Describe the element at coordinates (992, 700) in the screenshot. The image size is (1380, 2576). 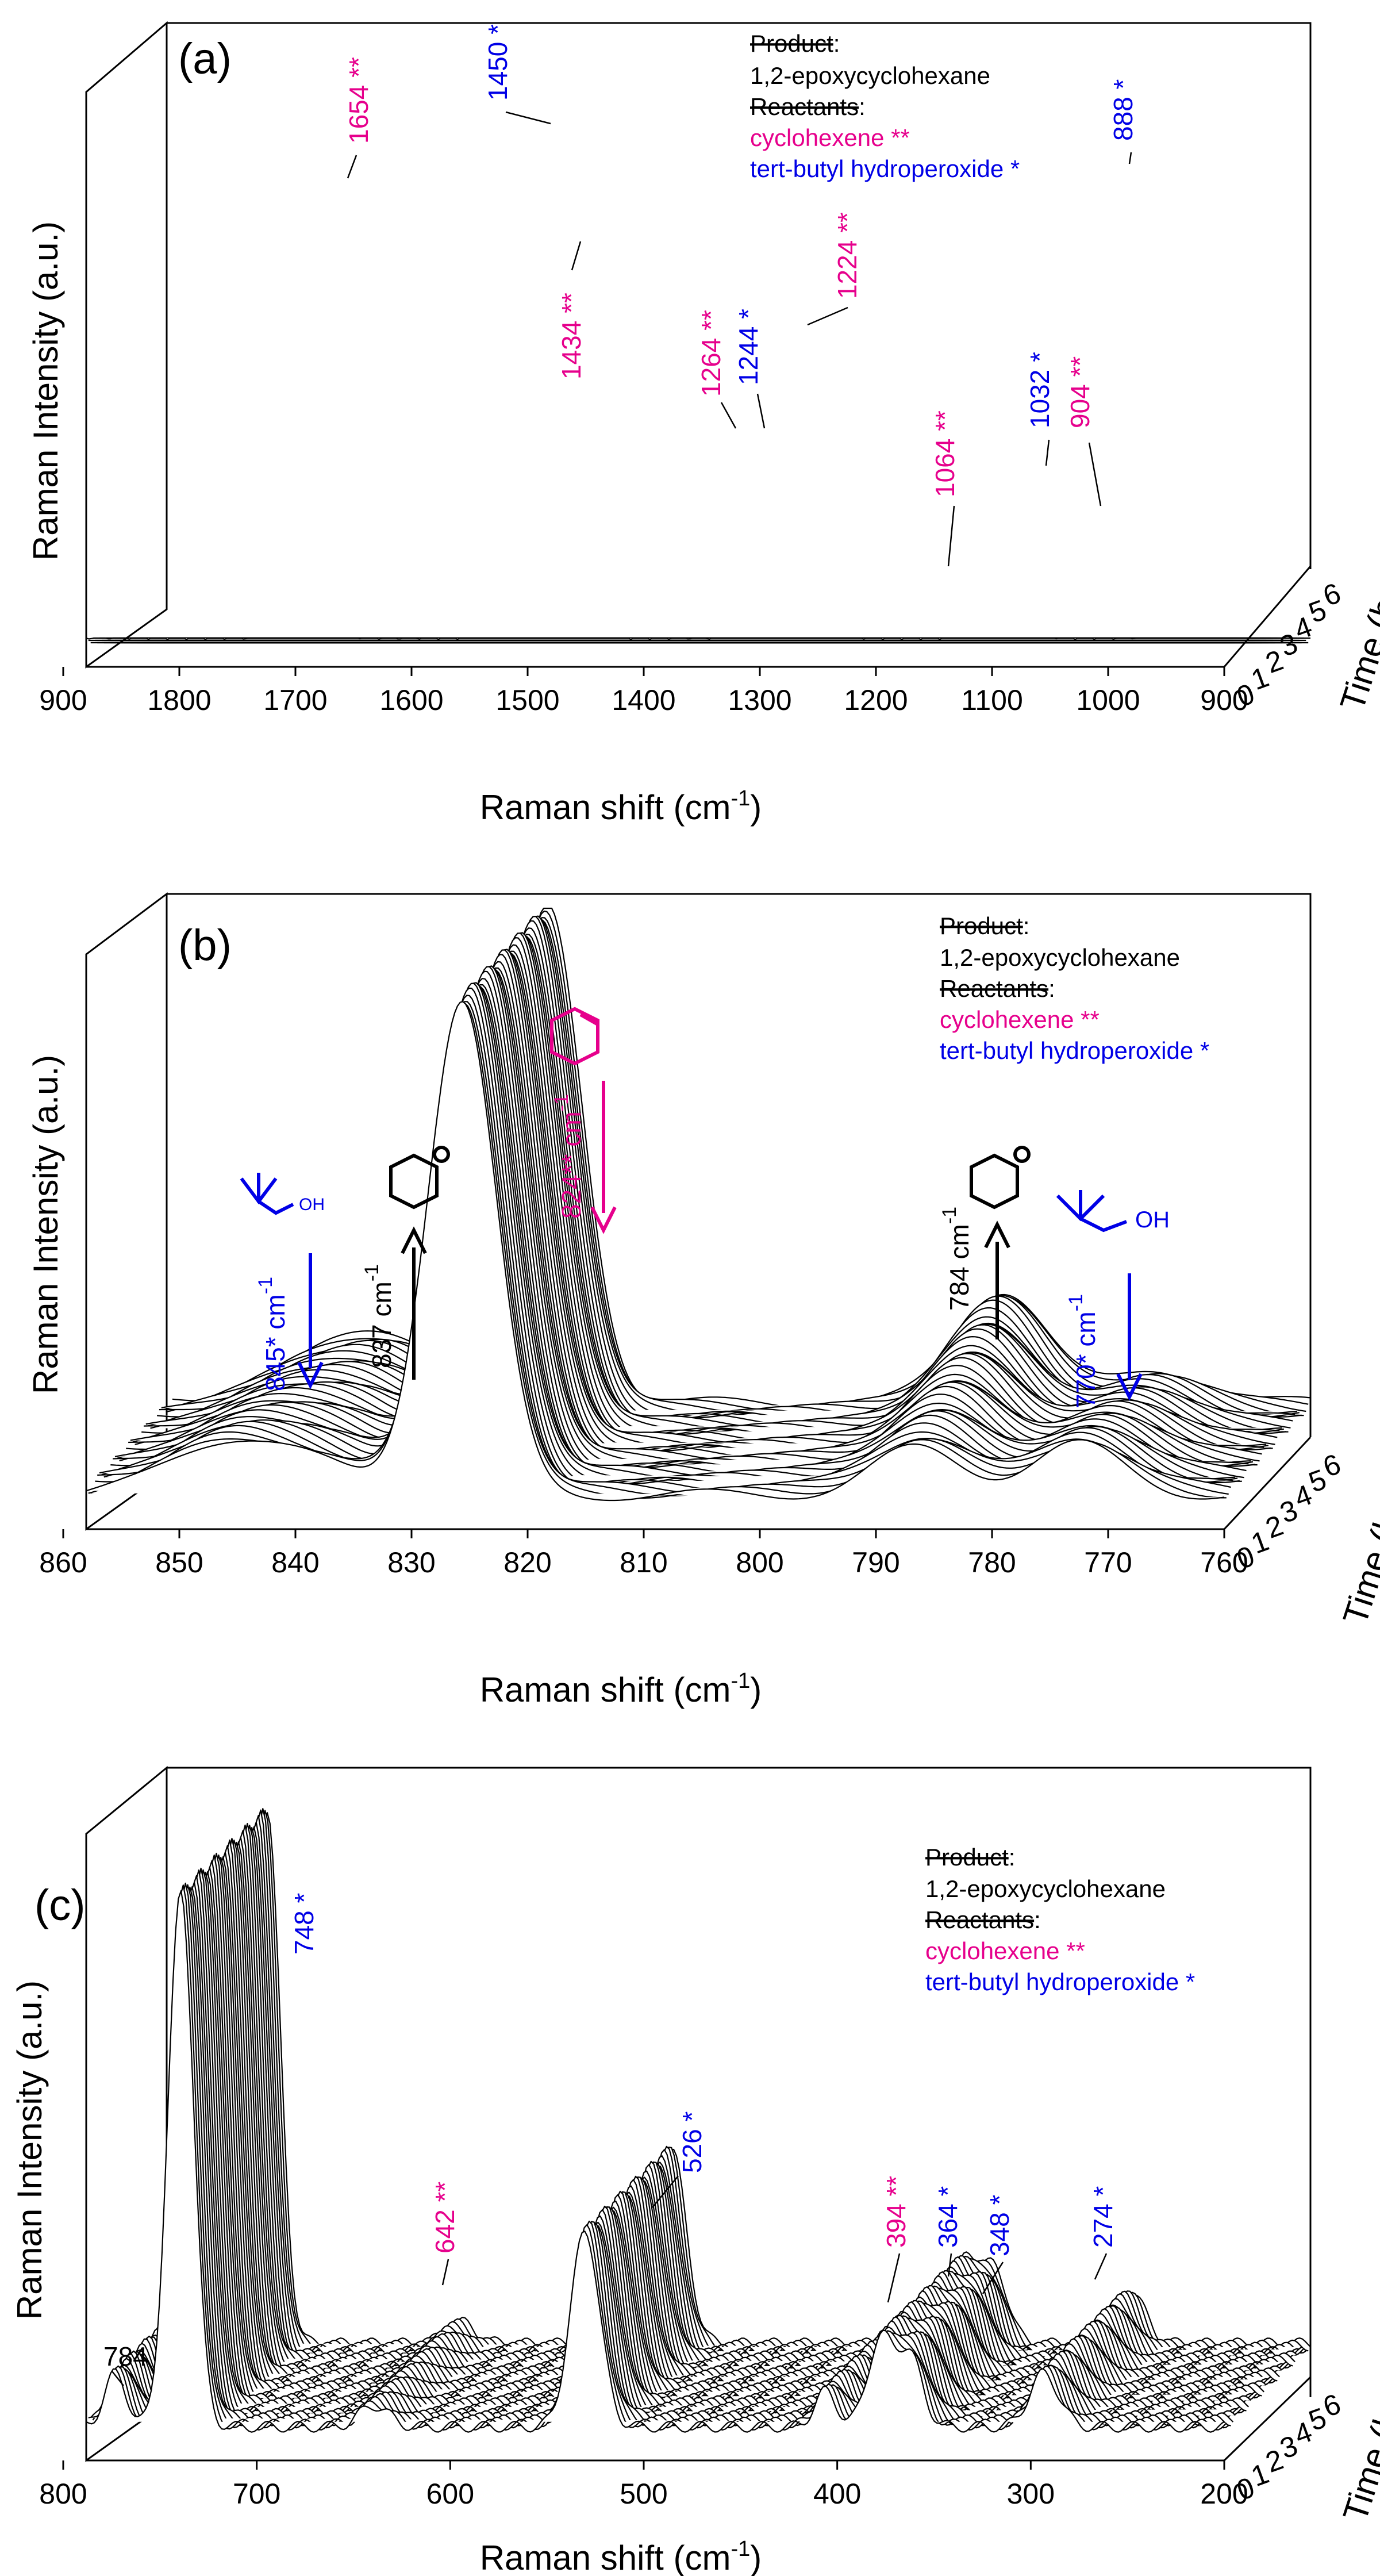
I see `x-tick-label: 1100` at that location.